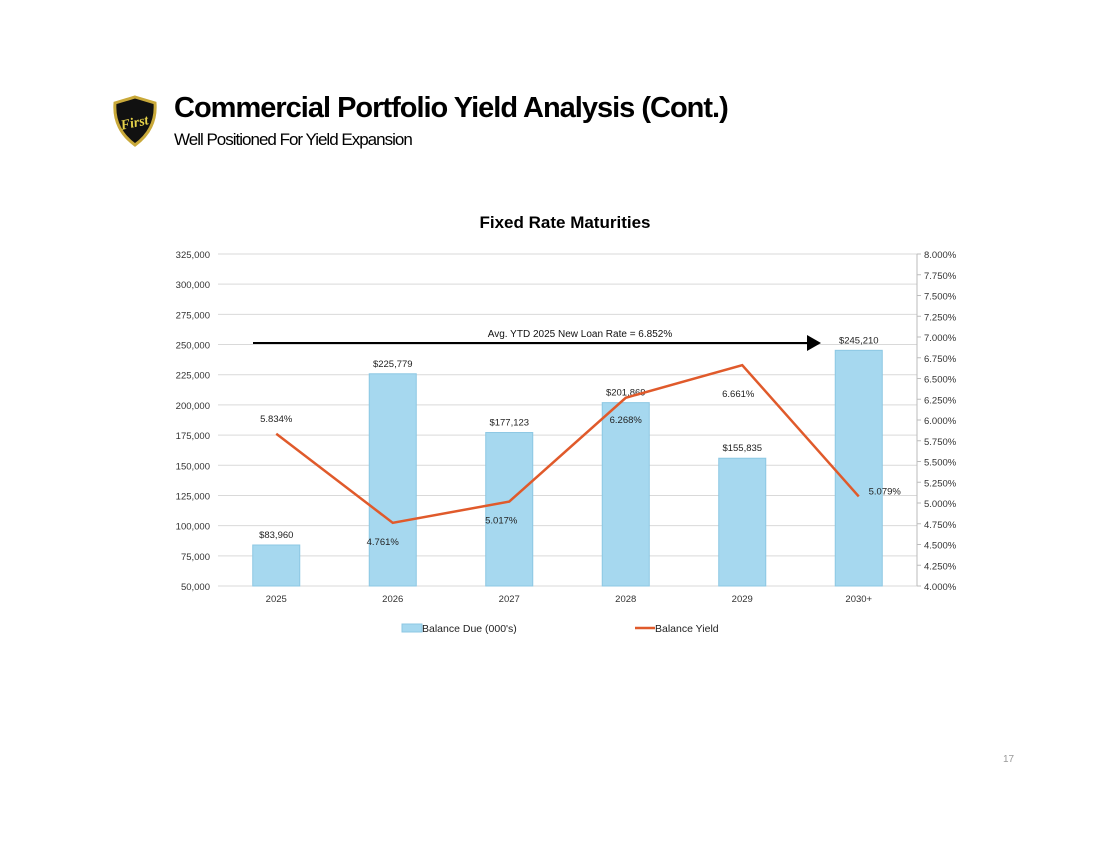 Image resolution: width=1100 pixels, height=849 pixels. I want to click on svg-text: First, so click(134, 123).